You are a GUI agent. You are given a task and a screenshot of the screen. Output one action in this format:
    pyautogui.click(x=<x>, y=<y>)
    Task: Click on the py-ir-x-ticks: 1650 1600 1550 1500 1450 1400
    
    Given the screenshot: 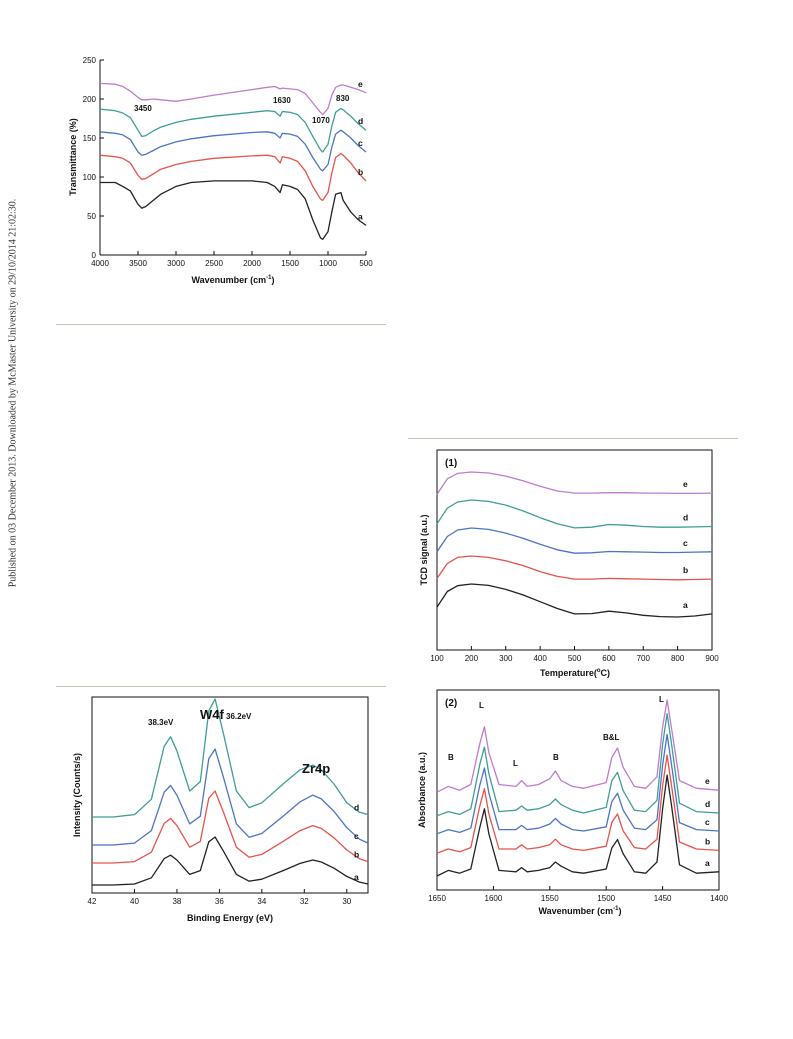 What is the action you would take?
    pyautogui.click(x=578, y=894)
    